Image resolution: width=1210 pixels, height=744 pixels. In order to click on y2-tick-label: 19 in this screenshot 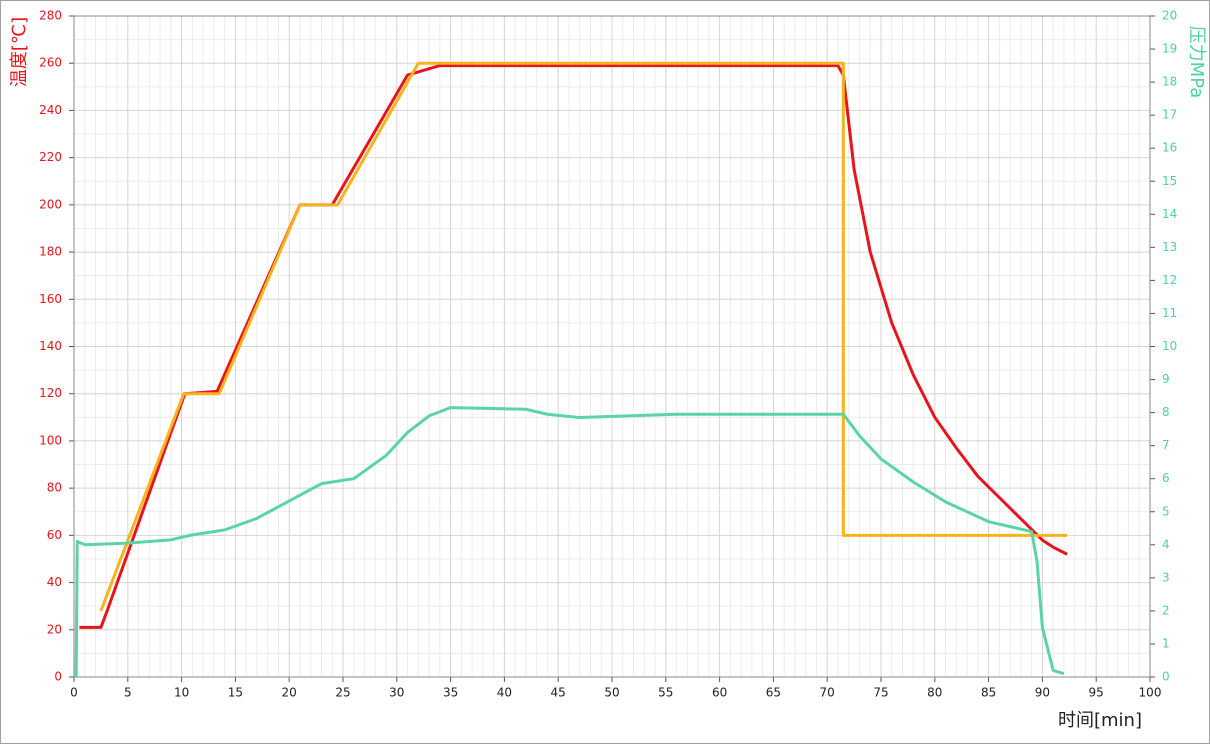, I will do `click(1169, 49)`.